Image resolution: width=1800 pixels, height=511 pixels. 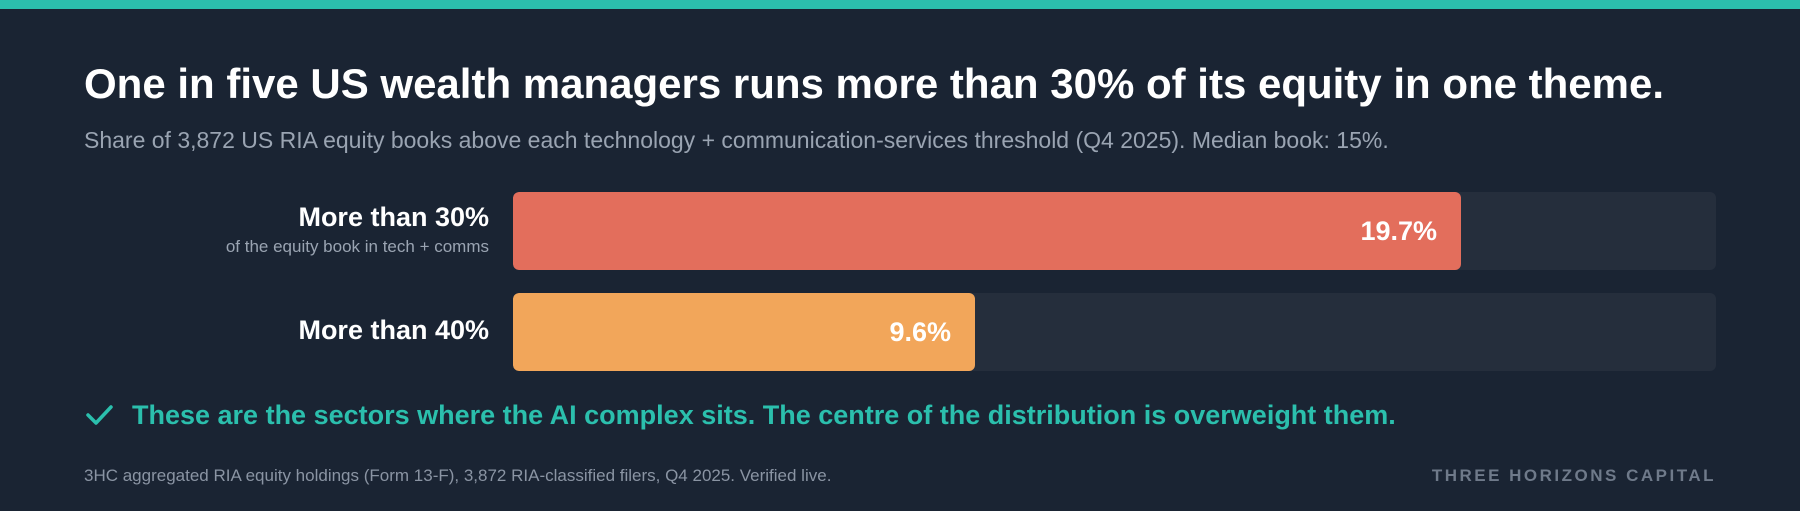 I want to click on bar-category-note: of the equity book in tech + comms, so click(x=357, y=246).